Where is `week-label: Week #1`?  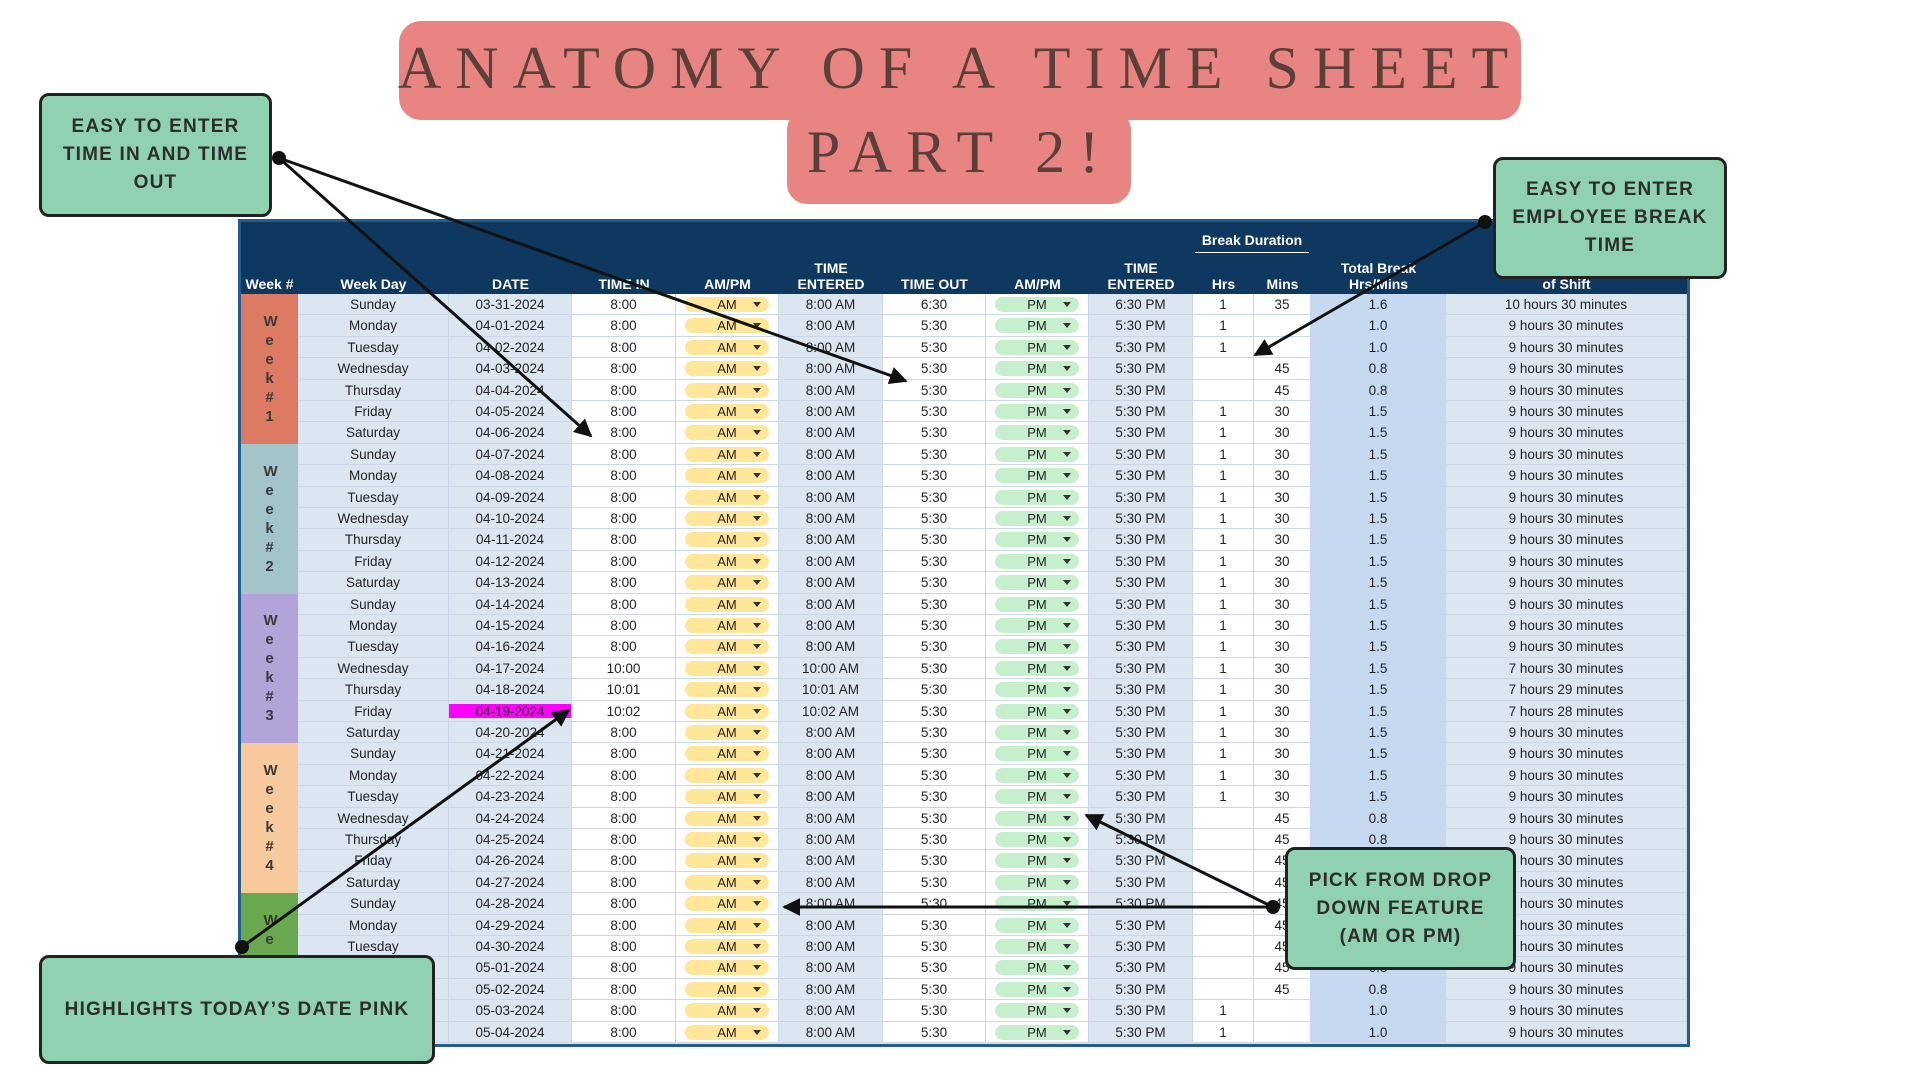 week-label: Week #1 is located at coordinates (269, 369).